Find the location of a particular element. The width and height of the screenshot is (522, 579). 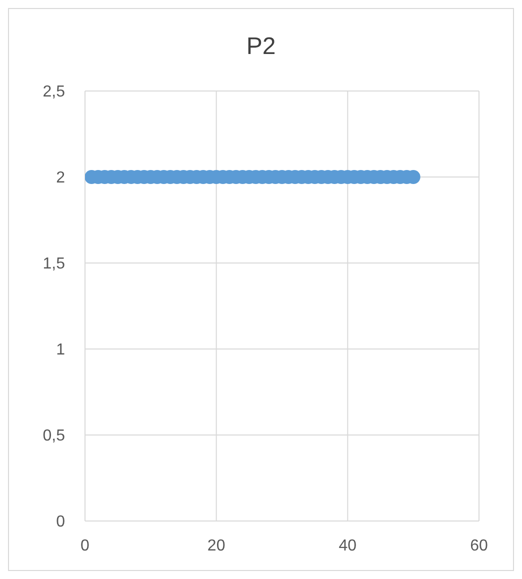

y-tick-label: 2 is located at coordinates (61, 178).